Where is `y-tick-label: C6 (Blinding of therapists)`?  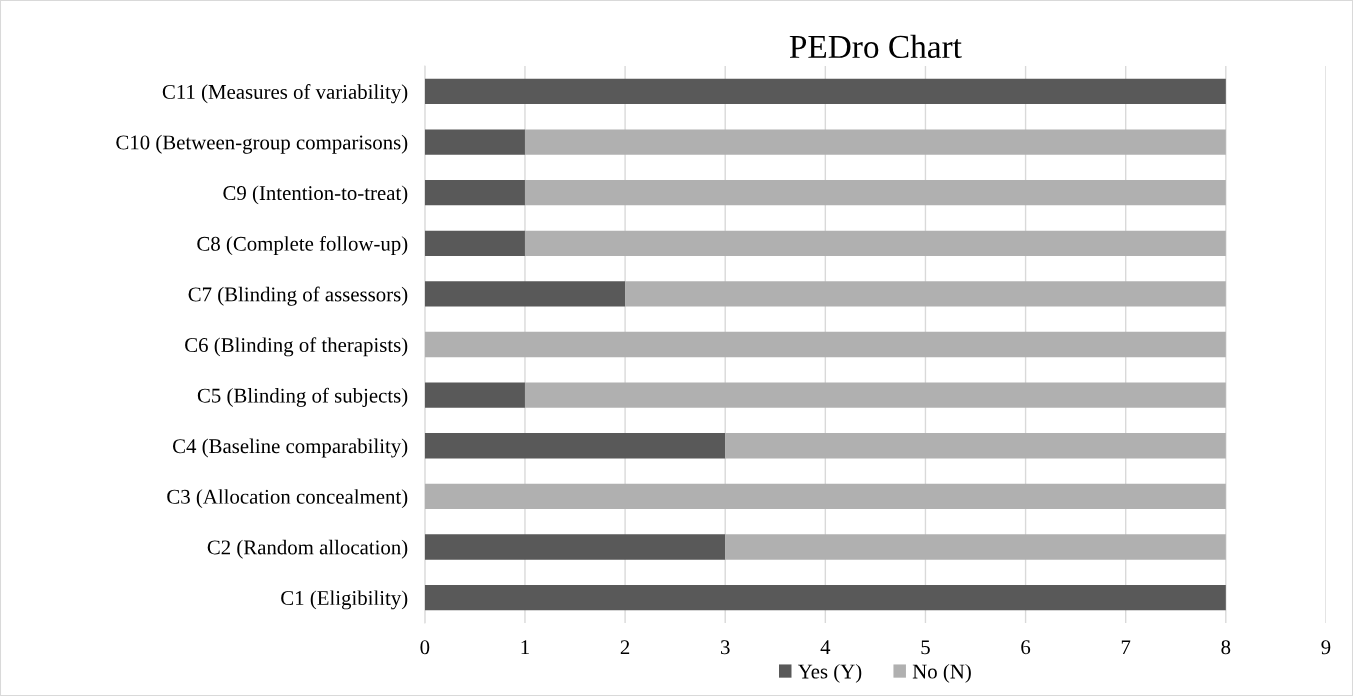 y-tick-label: C6 (Blinding of therapists) is located at coordinates (296, 347).